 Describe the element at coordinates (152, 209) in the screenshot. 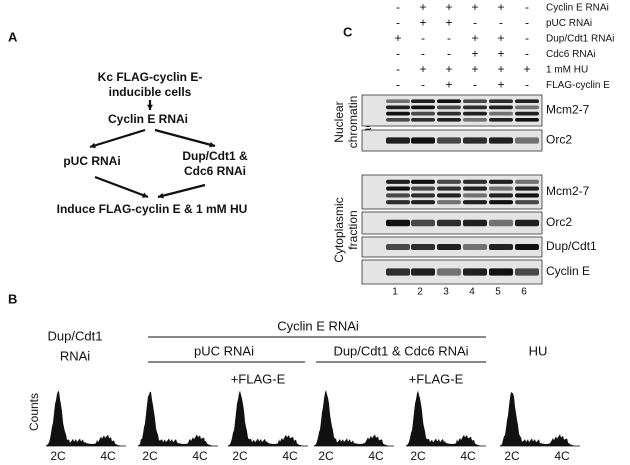

I see `flow-node: Induce FLAG-cyclin E & 1 mM HU` at that location.